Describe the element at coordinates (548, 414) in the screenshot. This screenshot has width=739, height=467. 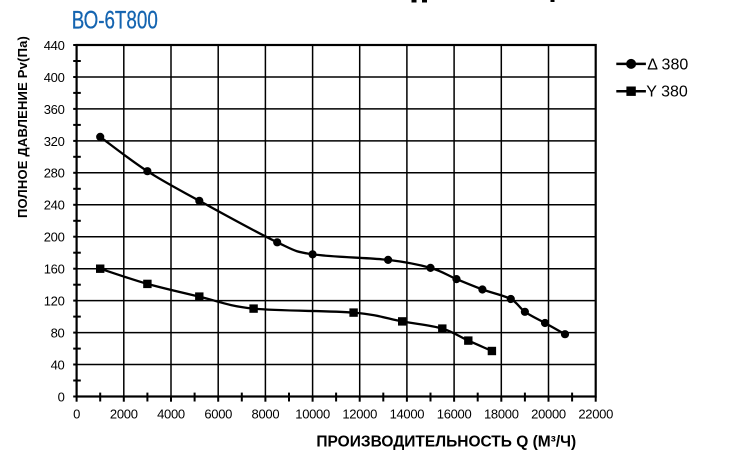
I see `svg-text: 20000` at that location.